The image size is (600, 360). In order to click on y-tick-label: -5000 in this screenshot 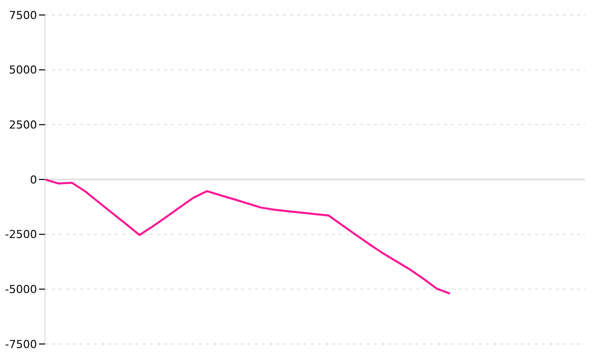, I will do `click(21, 289)`.